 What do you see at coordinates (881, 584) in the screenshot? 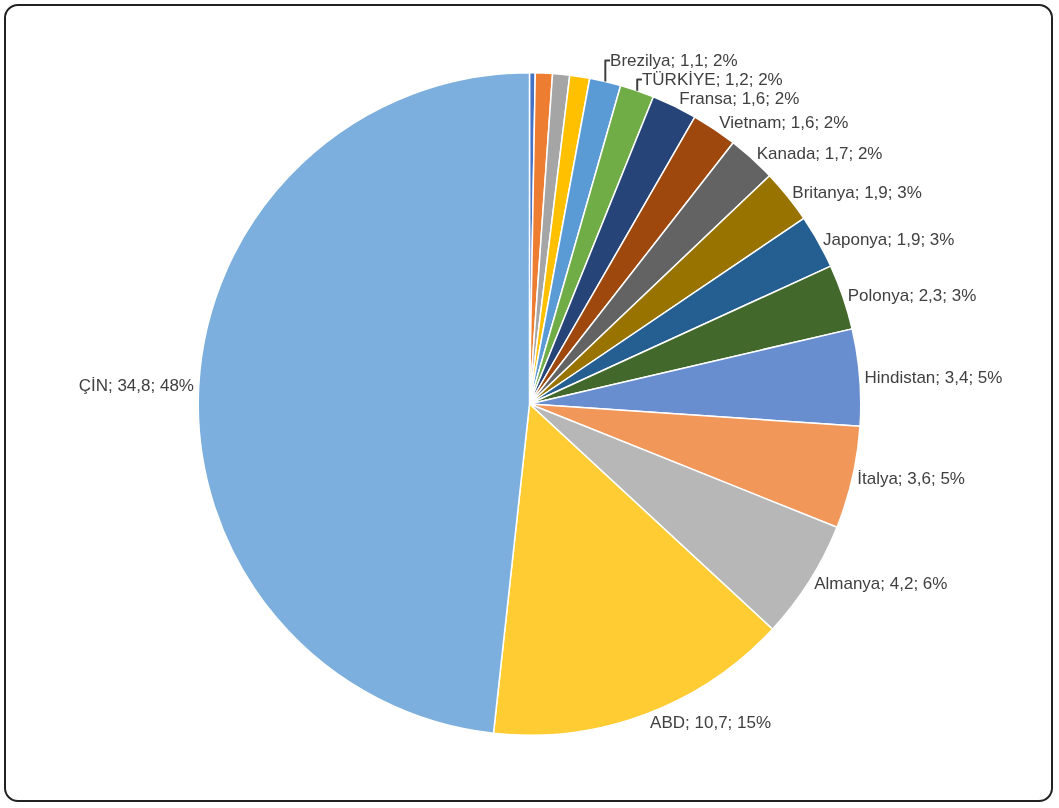
I see `slice-label: Almanya; 4,2; 6%` at bounding box center [881, 584].